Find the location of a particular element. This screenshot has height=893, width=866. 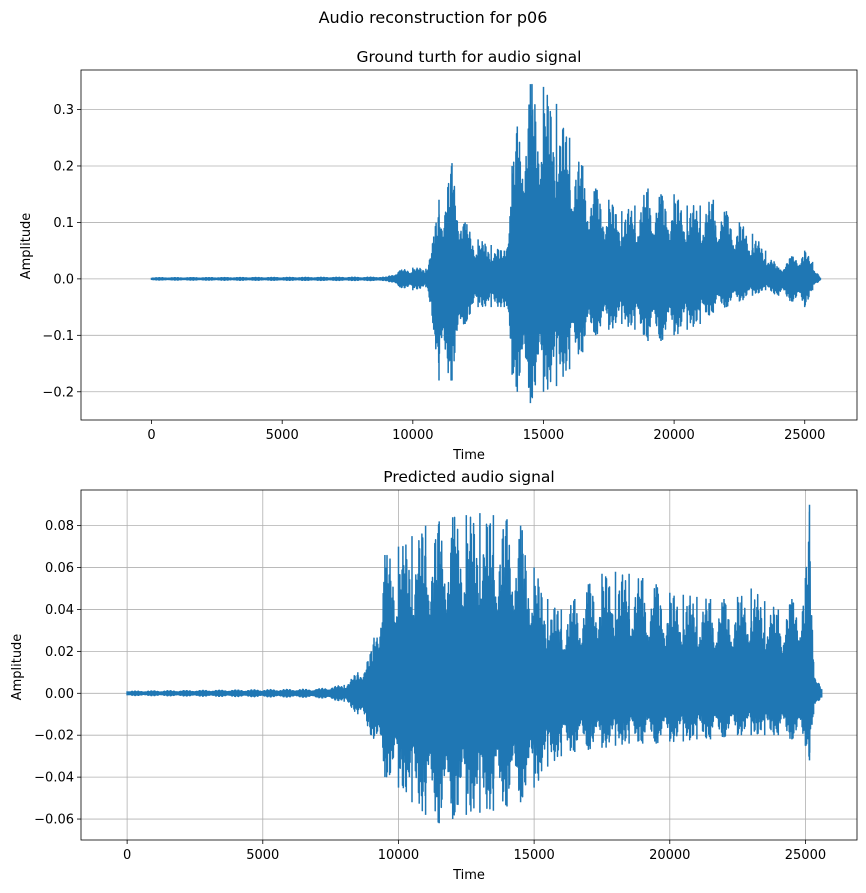

predicted-ytick-label: −0.06 is located at coordinates (54, 820).